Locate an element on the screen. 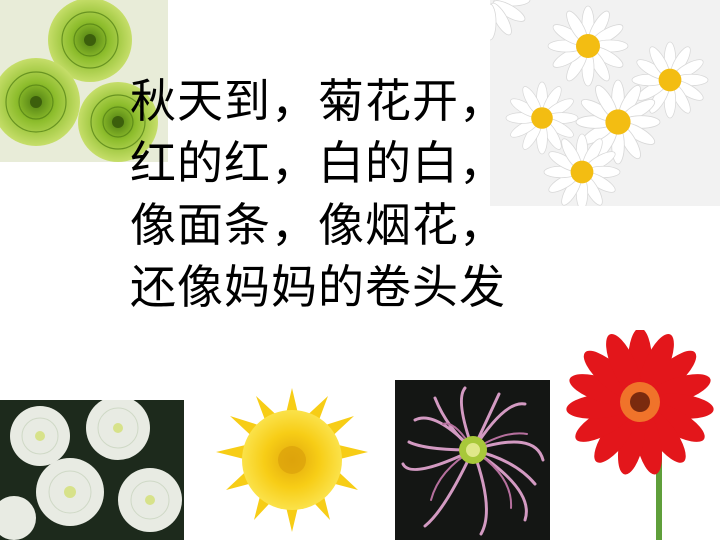 The image size is (720, 540). green-chrysanthemums-image is located at coordinates (79, 81).